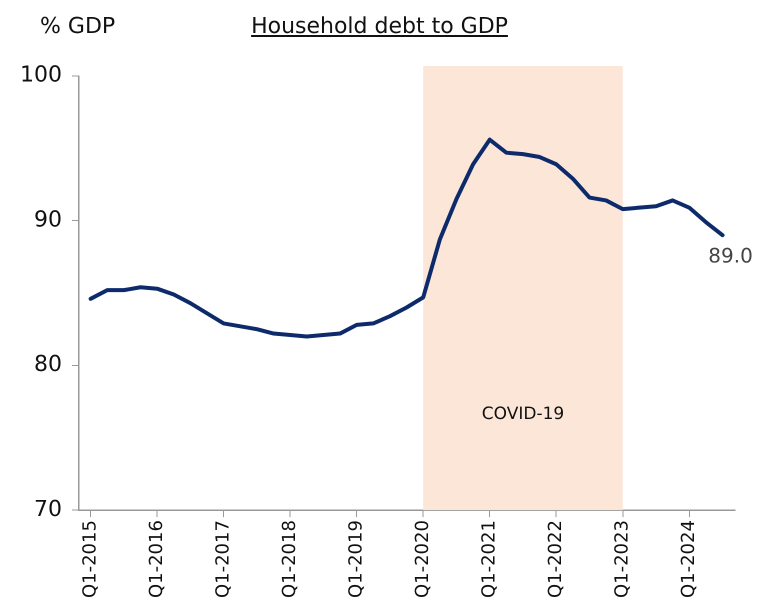  Describe the element at coordinates (379, 26) in the screenshot. I see `chart-title: Household debt to GDP` at that location.